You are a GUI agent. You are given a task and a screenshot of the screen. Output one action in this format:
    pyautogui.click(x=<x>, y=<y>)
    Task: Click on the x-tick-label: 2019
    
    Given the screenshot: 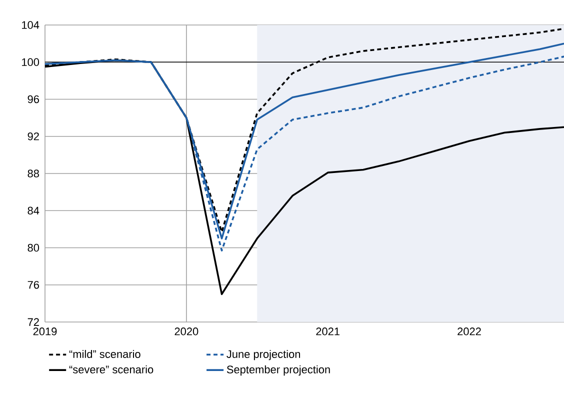 What is the action you would take?
    pyautogui.click(x=45, y=332)
    